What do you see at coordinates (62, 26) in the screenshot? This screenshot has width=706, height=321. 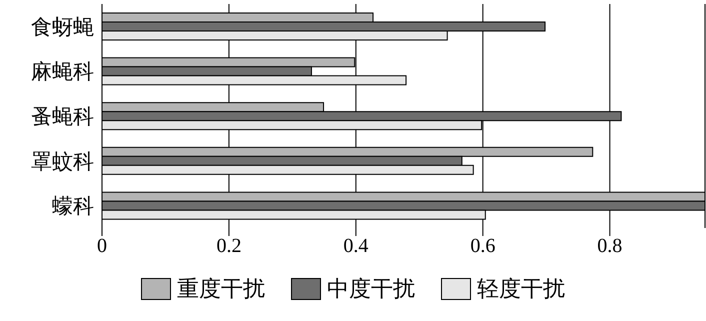 I see `y-tick-label: 食蚜蝇` at bounding box center [62, 26].